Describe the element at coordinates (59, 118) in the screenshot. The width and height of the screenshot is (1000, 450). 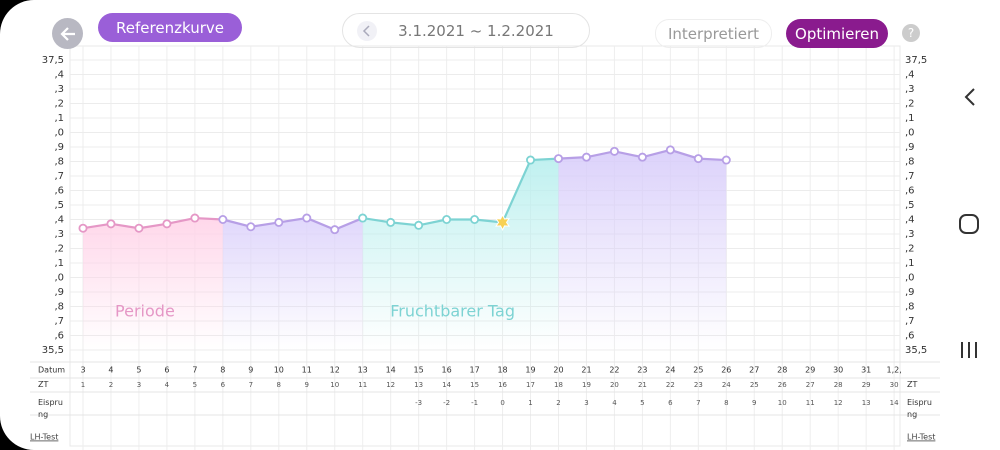
I see `y-tick-label: ,1` at that location.